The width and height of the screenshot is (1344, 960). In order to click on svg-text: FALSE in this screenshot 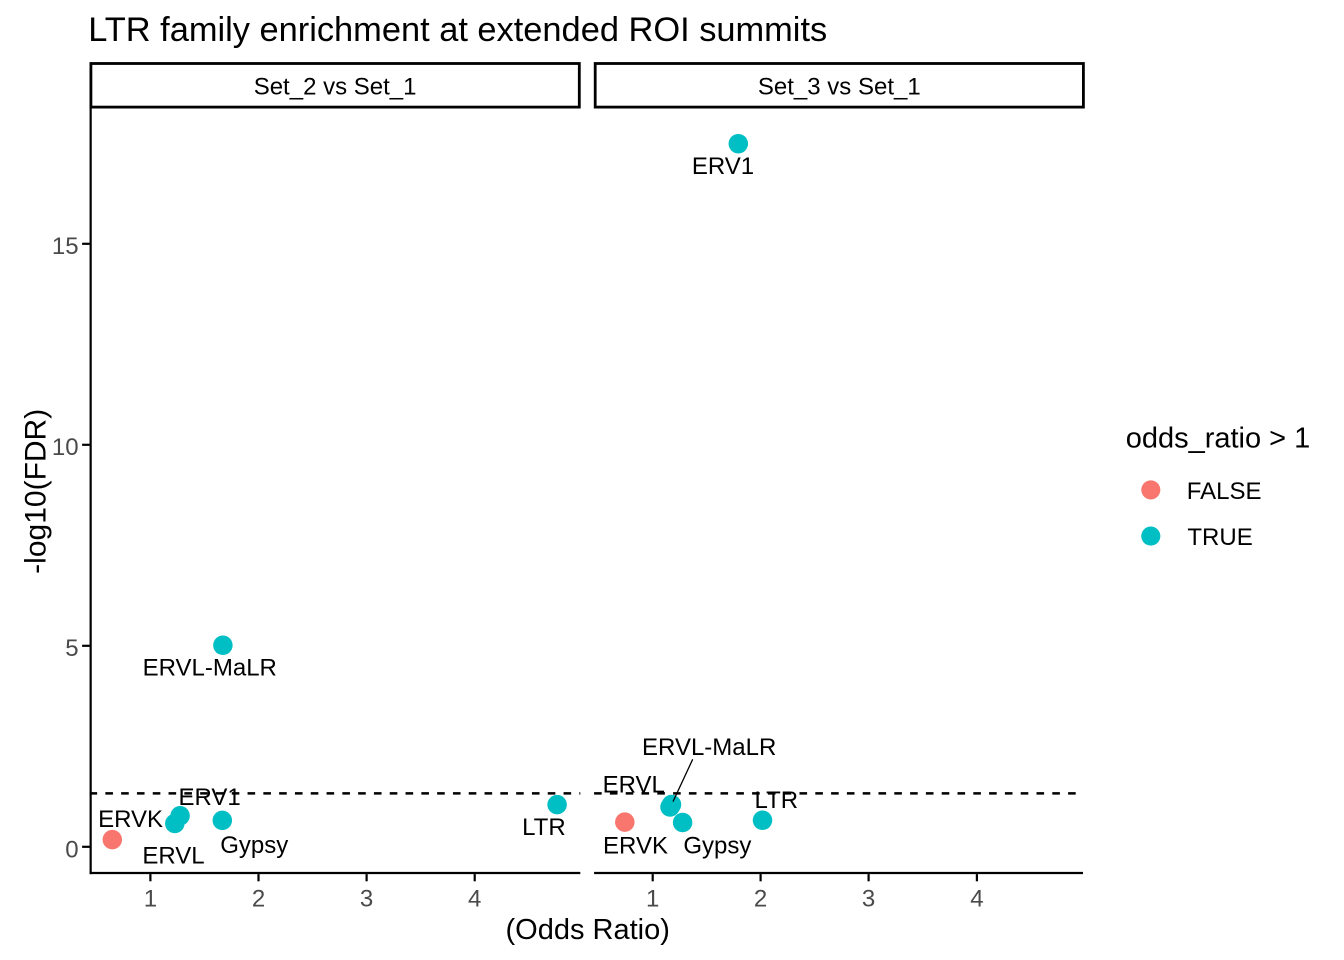, I will do `click(1224, 491)`.